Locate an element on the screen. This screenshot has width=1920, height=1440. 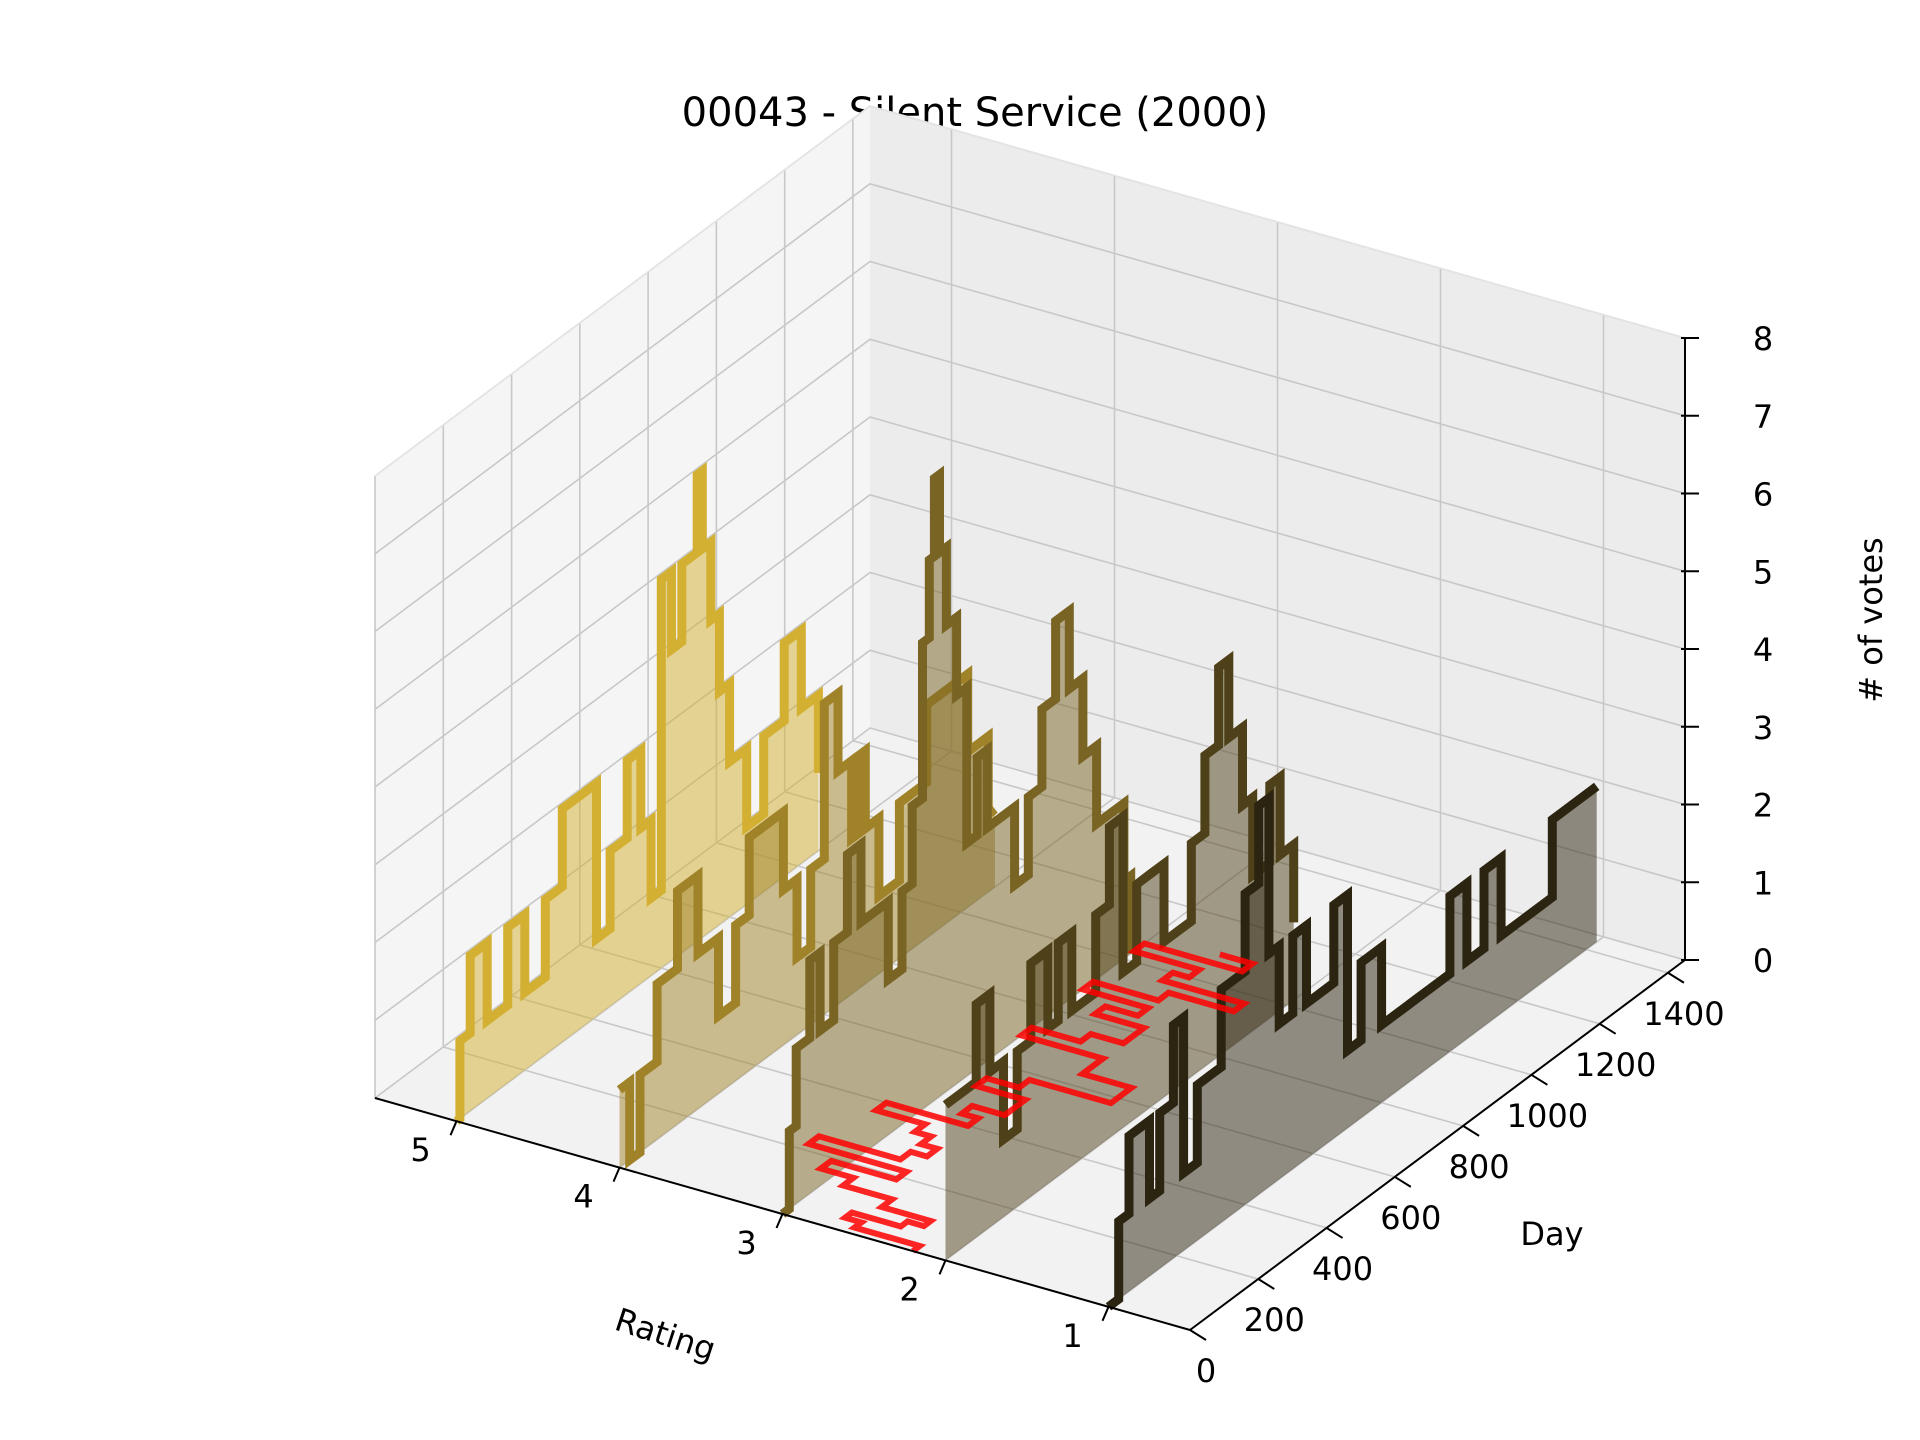
z-tick-label: 4 is located at coordinates (1763, 650).